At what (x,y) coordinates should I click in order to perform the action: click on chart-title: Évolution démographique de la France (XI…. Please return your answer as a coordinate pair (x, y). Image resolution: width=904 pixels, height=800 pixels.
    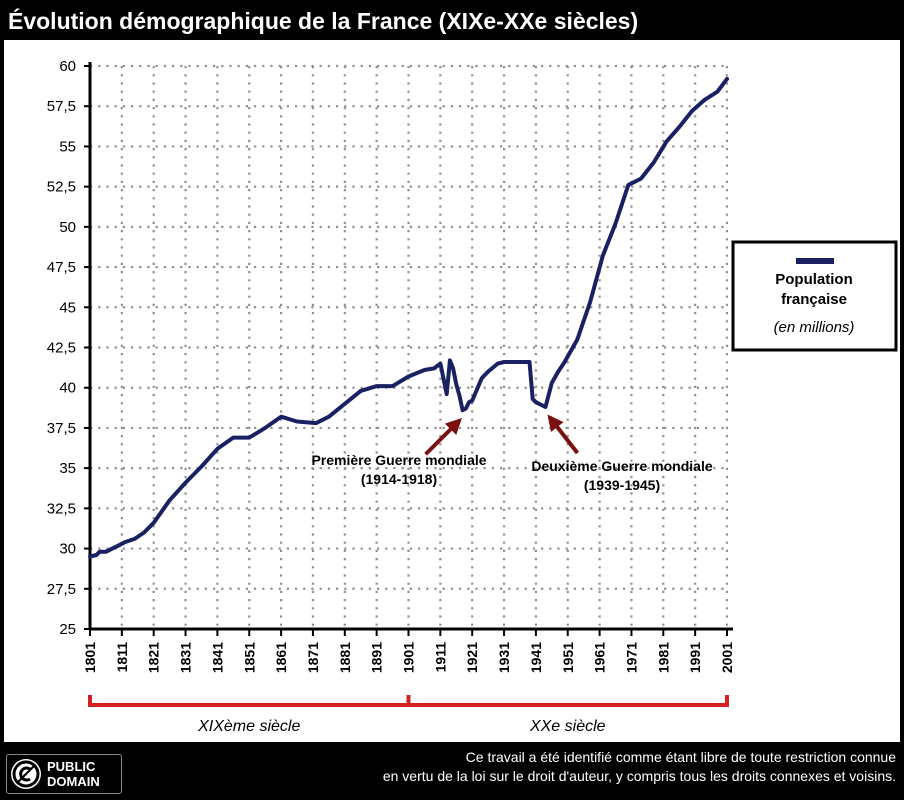
    Looking at the image, I should click on (323, 21).